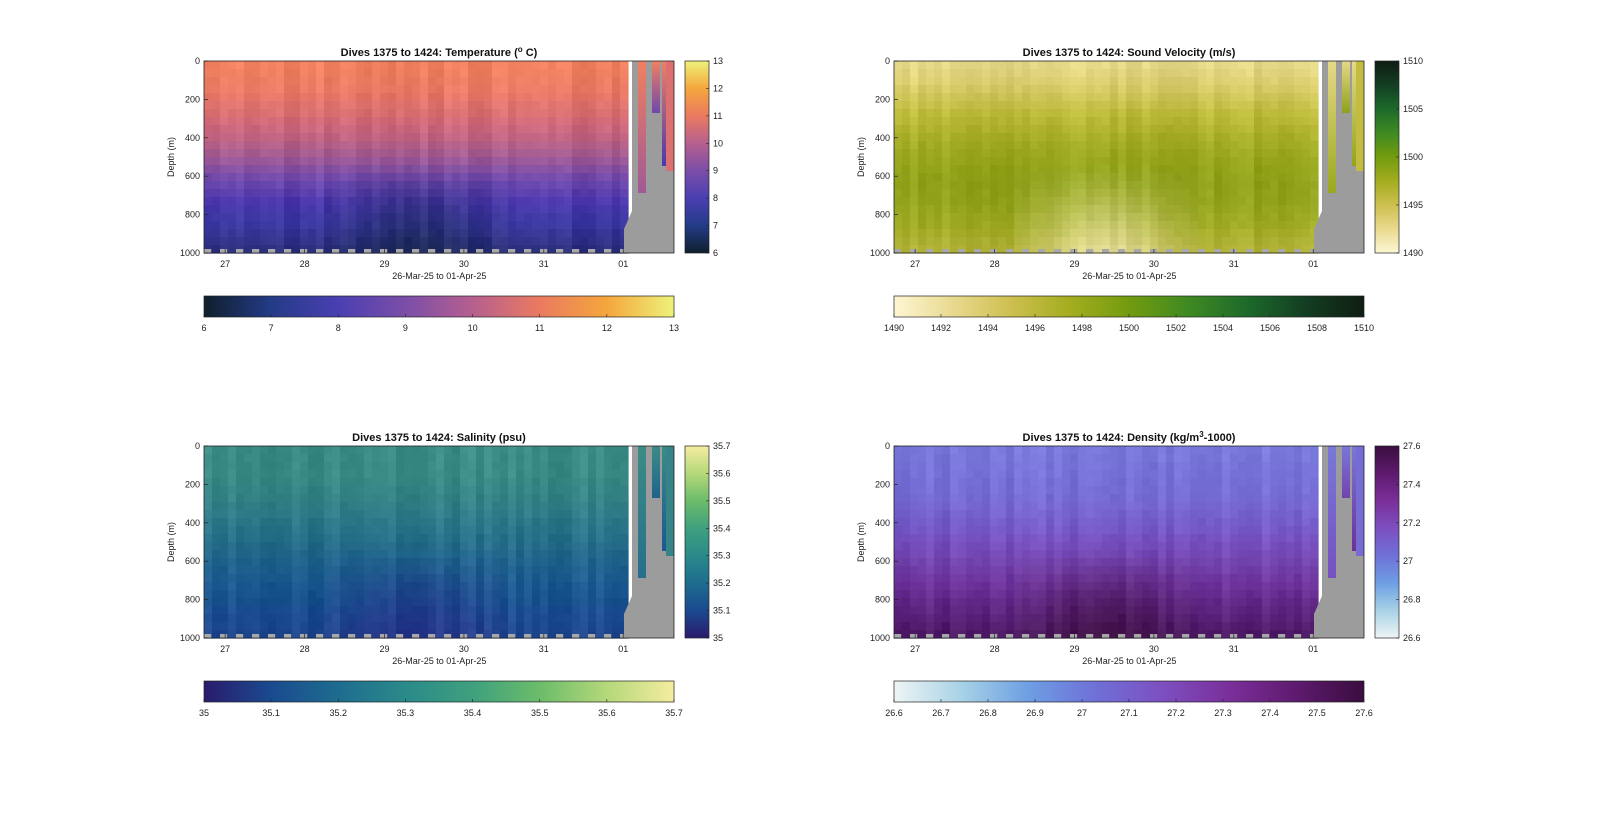 The width and height of the screenshot is (1600, 830). Describe the element at coordinates (225, 264) in the screenshot. I see `x-tick-label: 27` at that location.